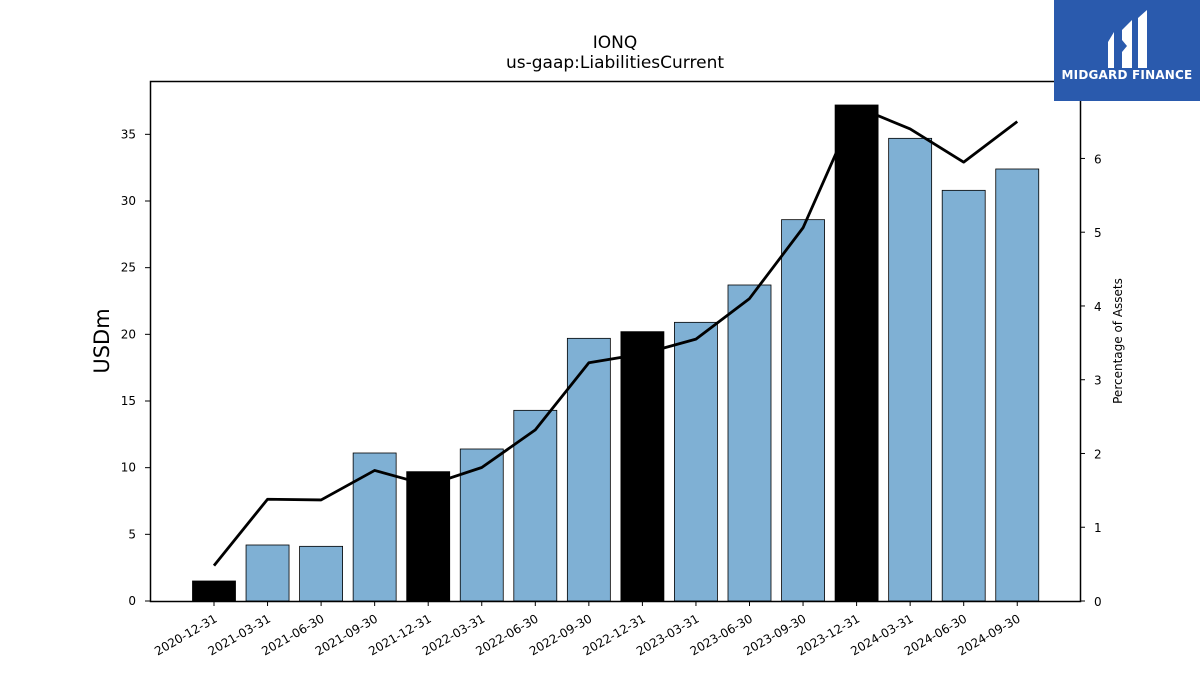 Image resolution: width=1200 pixels, height=675 pixels. I want to click on y2-tick-label: 3, so click(1098, 381).